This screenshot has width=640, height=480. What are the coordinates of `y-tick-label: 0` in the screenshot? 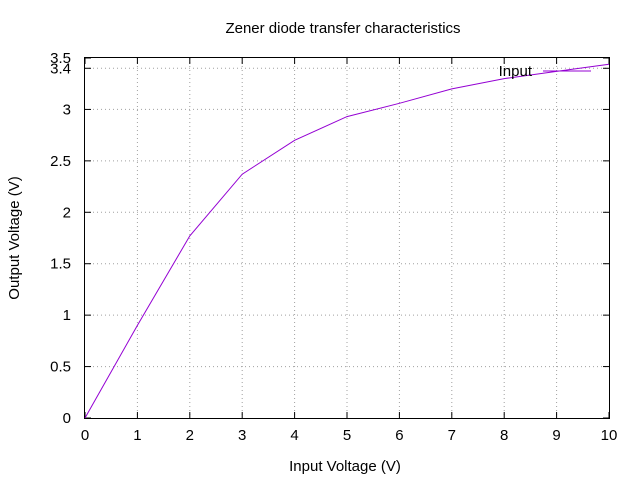 It's located at (67, 418).